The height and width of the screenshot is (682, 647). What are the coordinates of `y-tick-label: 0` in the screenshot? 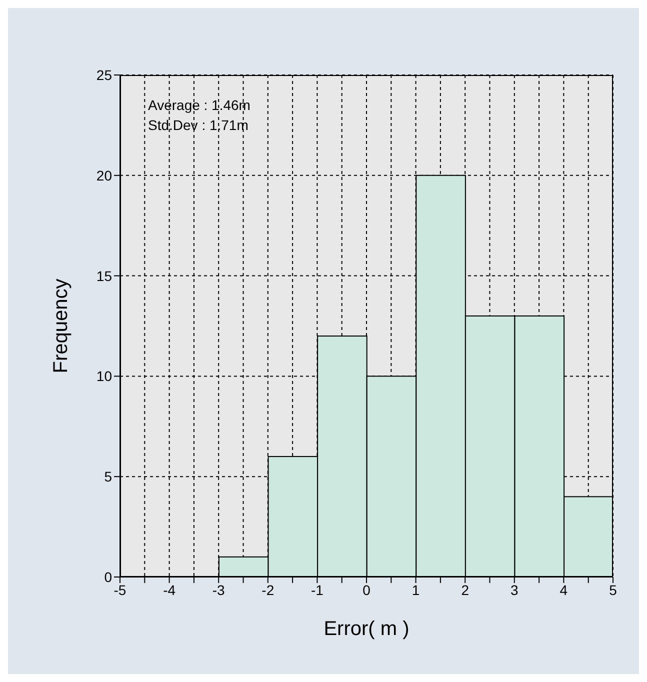 It's located at (108, 576).